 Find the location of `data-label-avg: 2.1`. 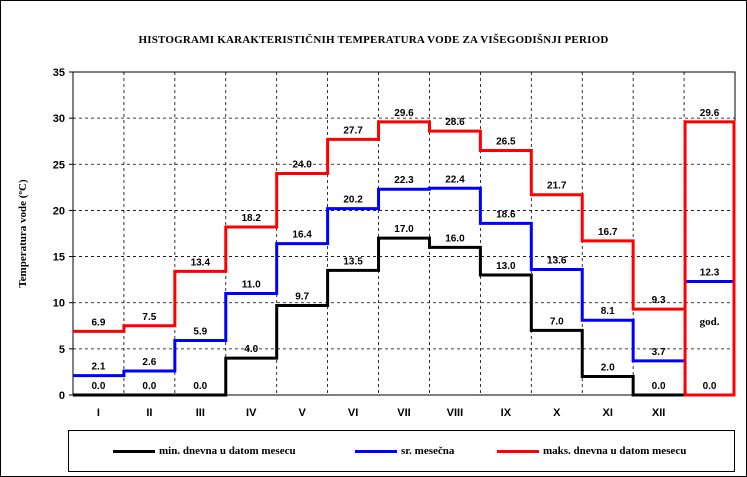

data-label-avg: 2.1 is located at coordinates (99, 367).